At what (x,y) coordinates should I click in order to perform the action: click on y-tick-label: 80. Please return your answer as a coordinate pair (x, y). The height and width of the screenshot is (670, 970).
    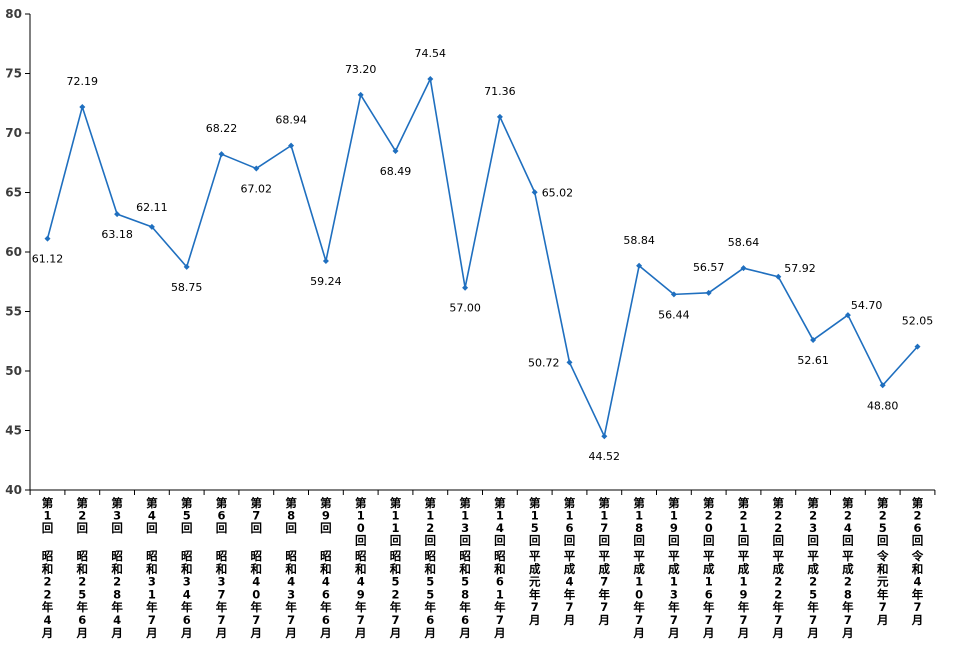
    Looking at the image, I should click on (13, 14).